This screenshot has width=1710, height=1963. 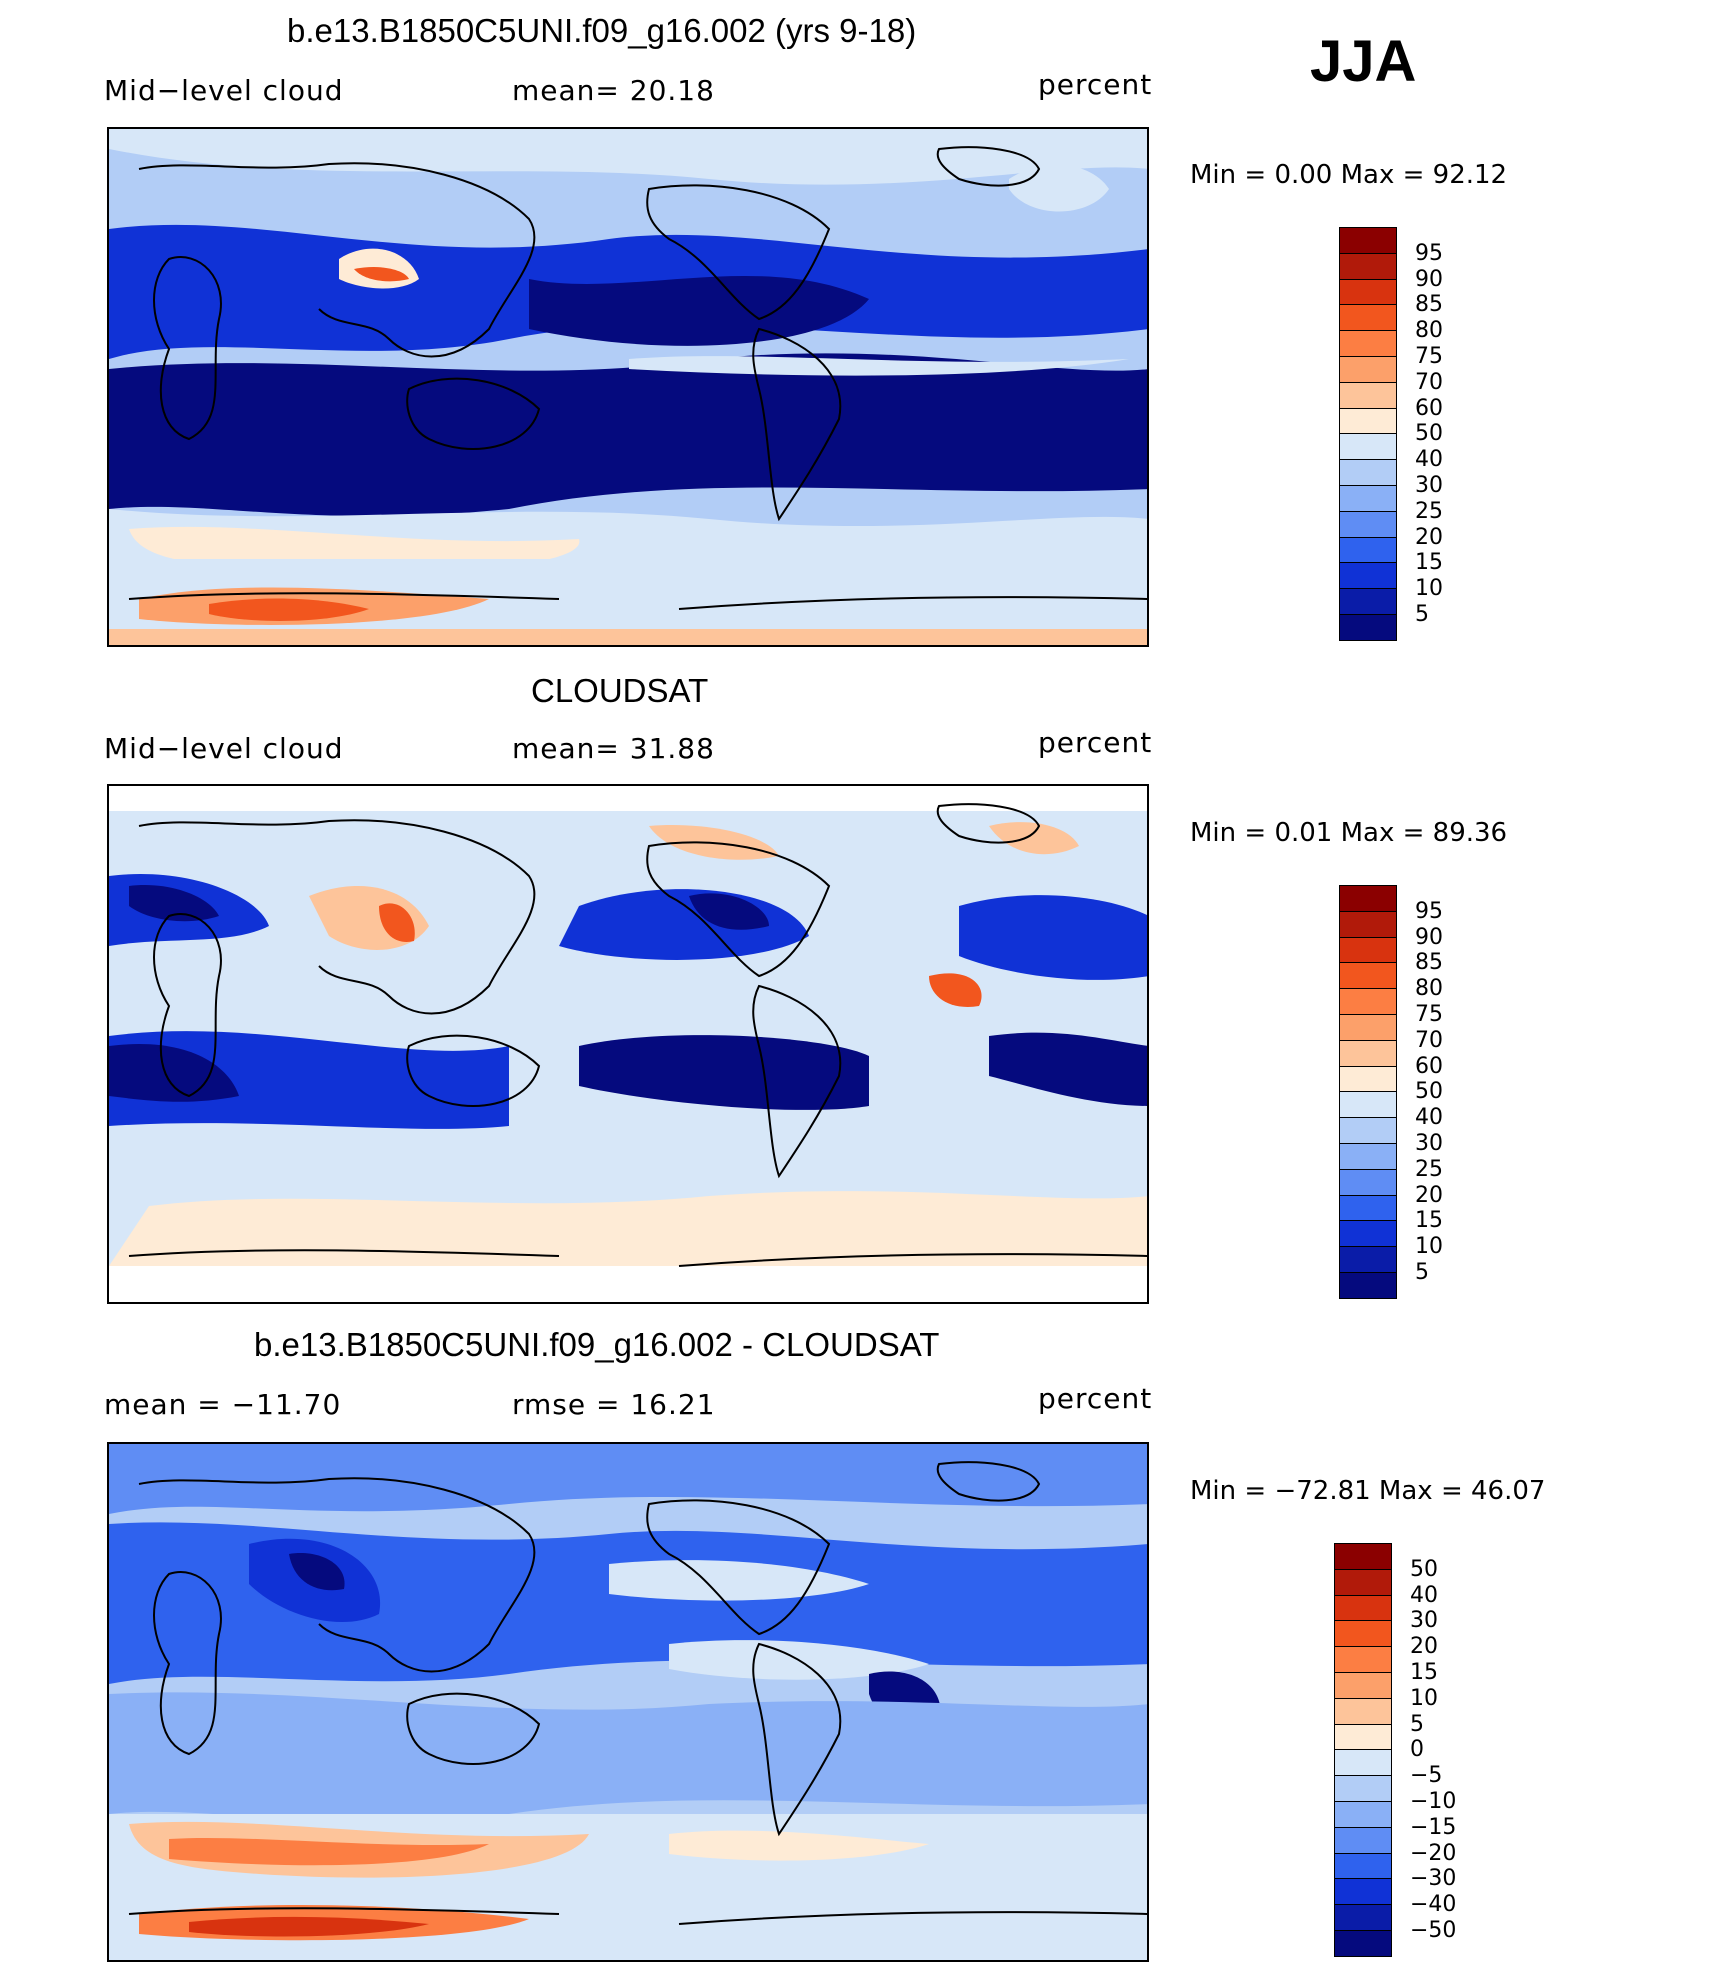 What do you see at coordinates (1095, 742) in the screenshot?
I see `panel2-units-label: percent` at bounding box center [1095, 742].